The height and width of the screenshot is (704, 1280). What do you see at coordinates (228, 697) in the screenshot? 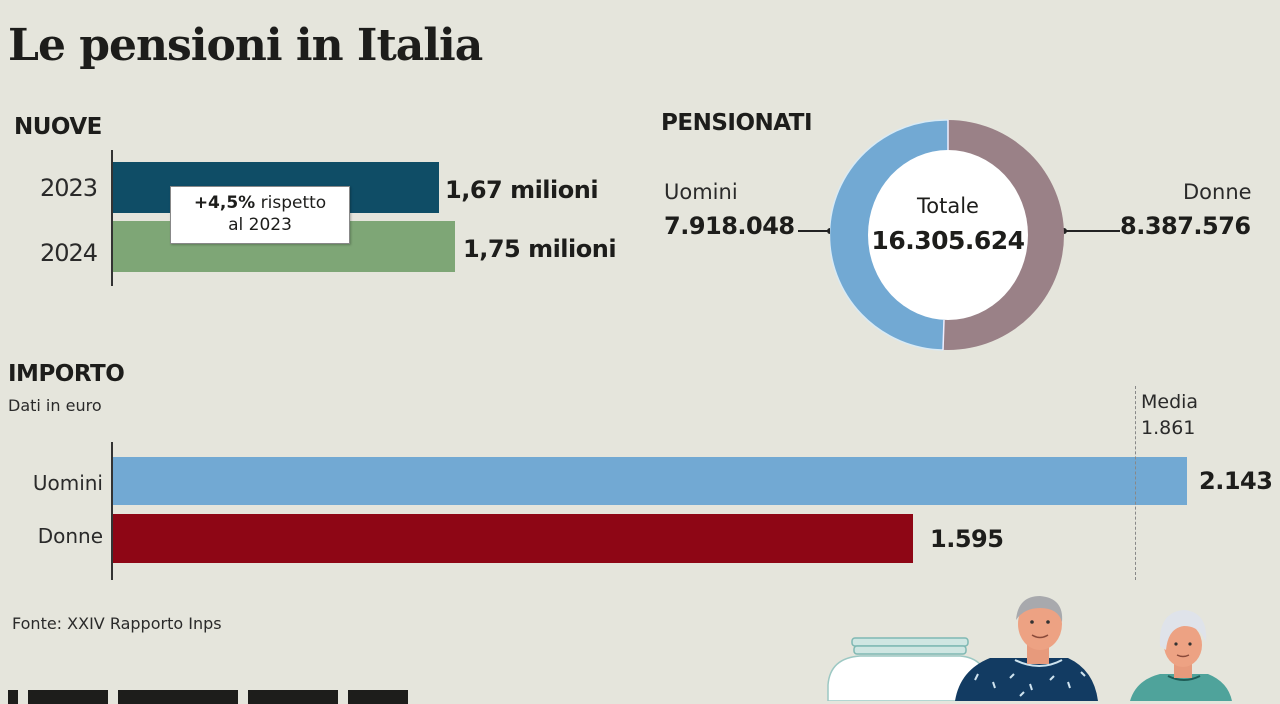
I see `cutoff-headline` at bounding box center [228, 697].